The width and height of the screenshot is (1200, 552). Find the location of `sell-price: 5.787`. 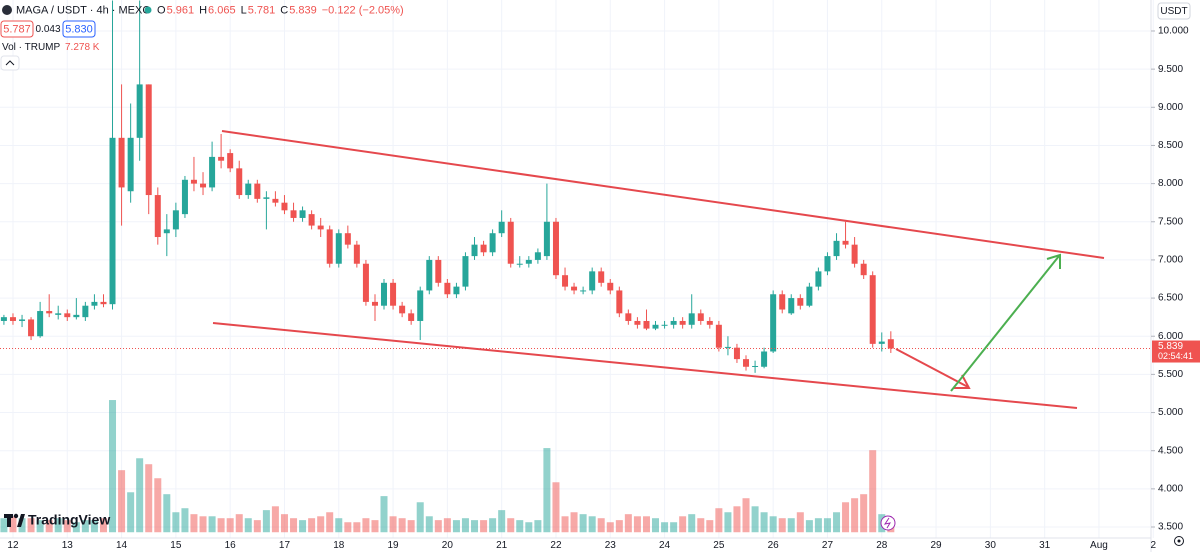

sell-price: 5.787 is located at coordinates (17, 29).